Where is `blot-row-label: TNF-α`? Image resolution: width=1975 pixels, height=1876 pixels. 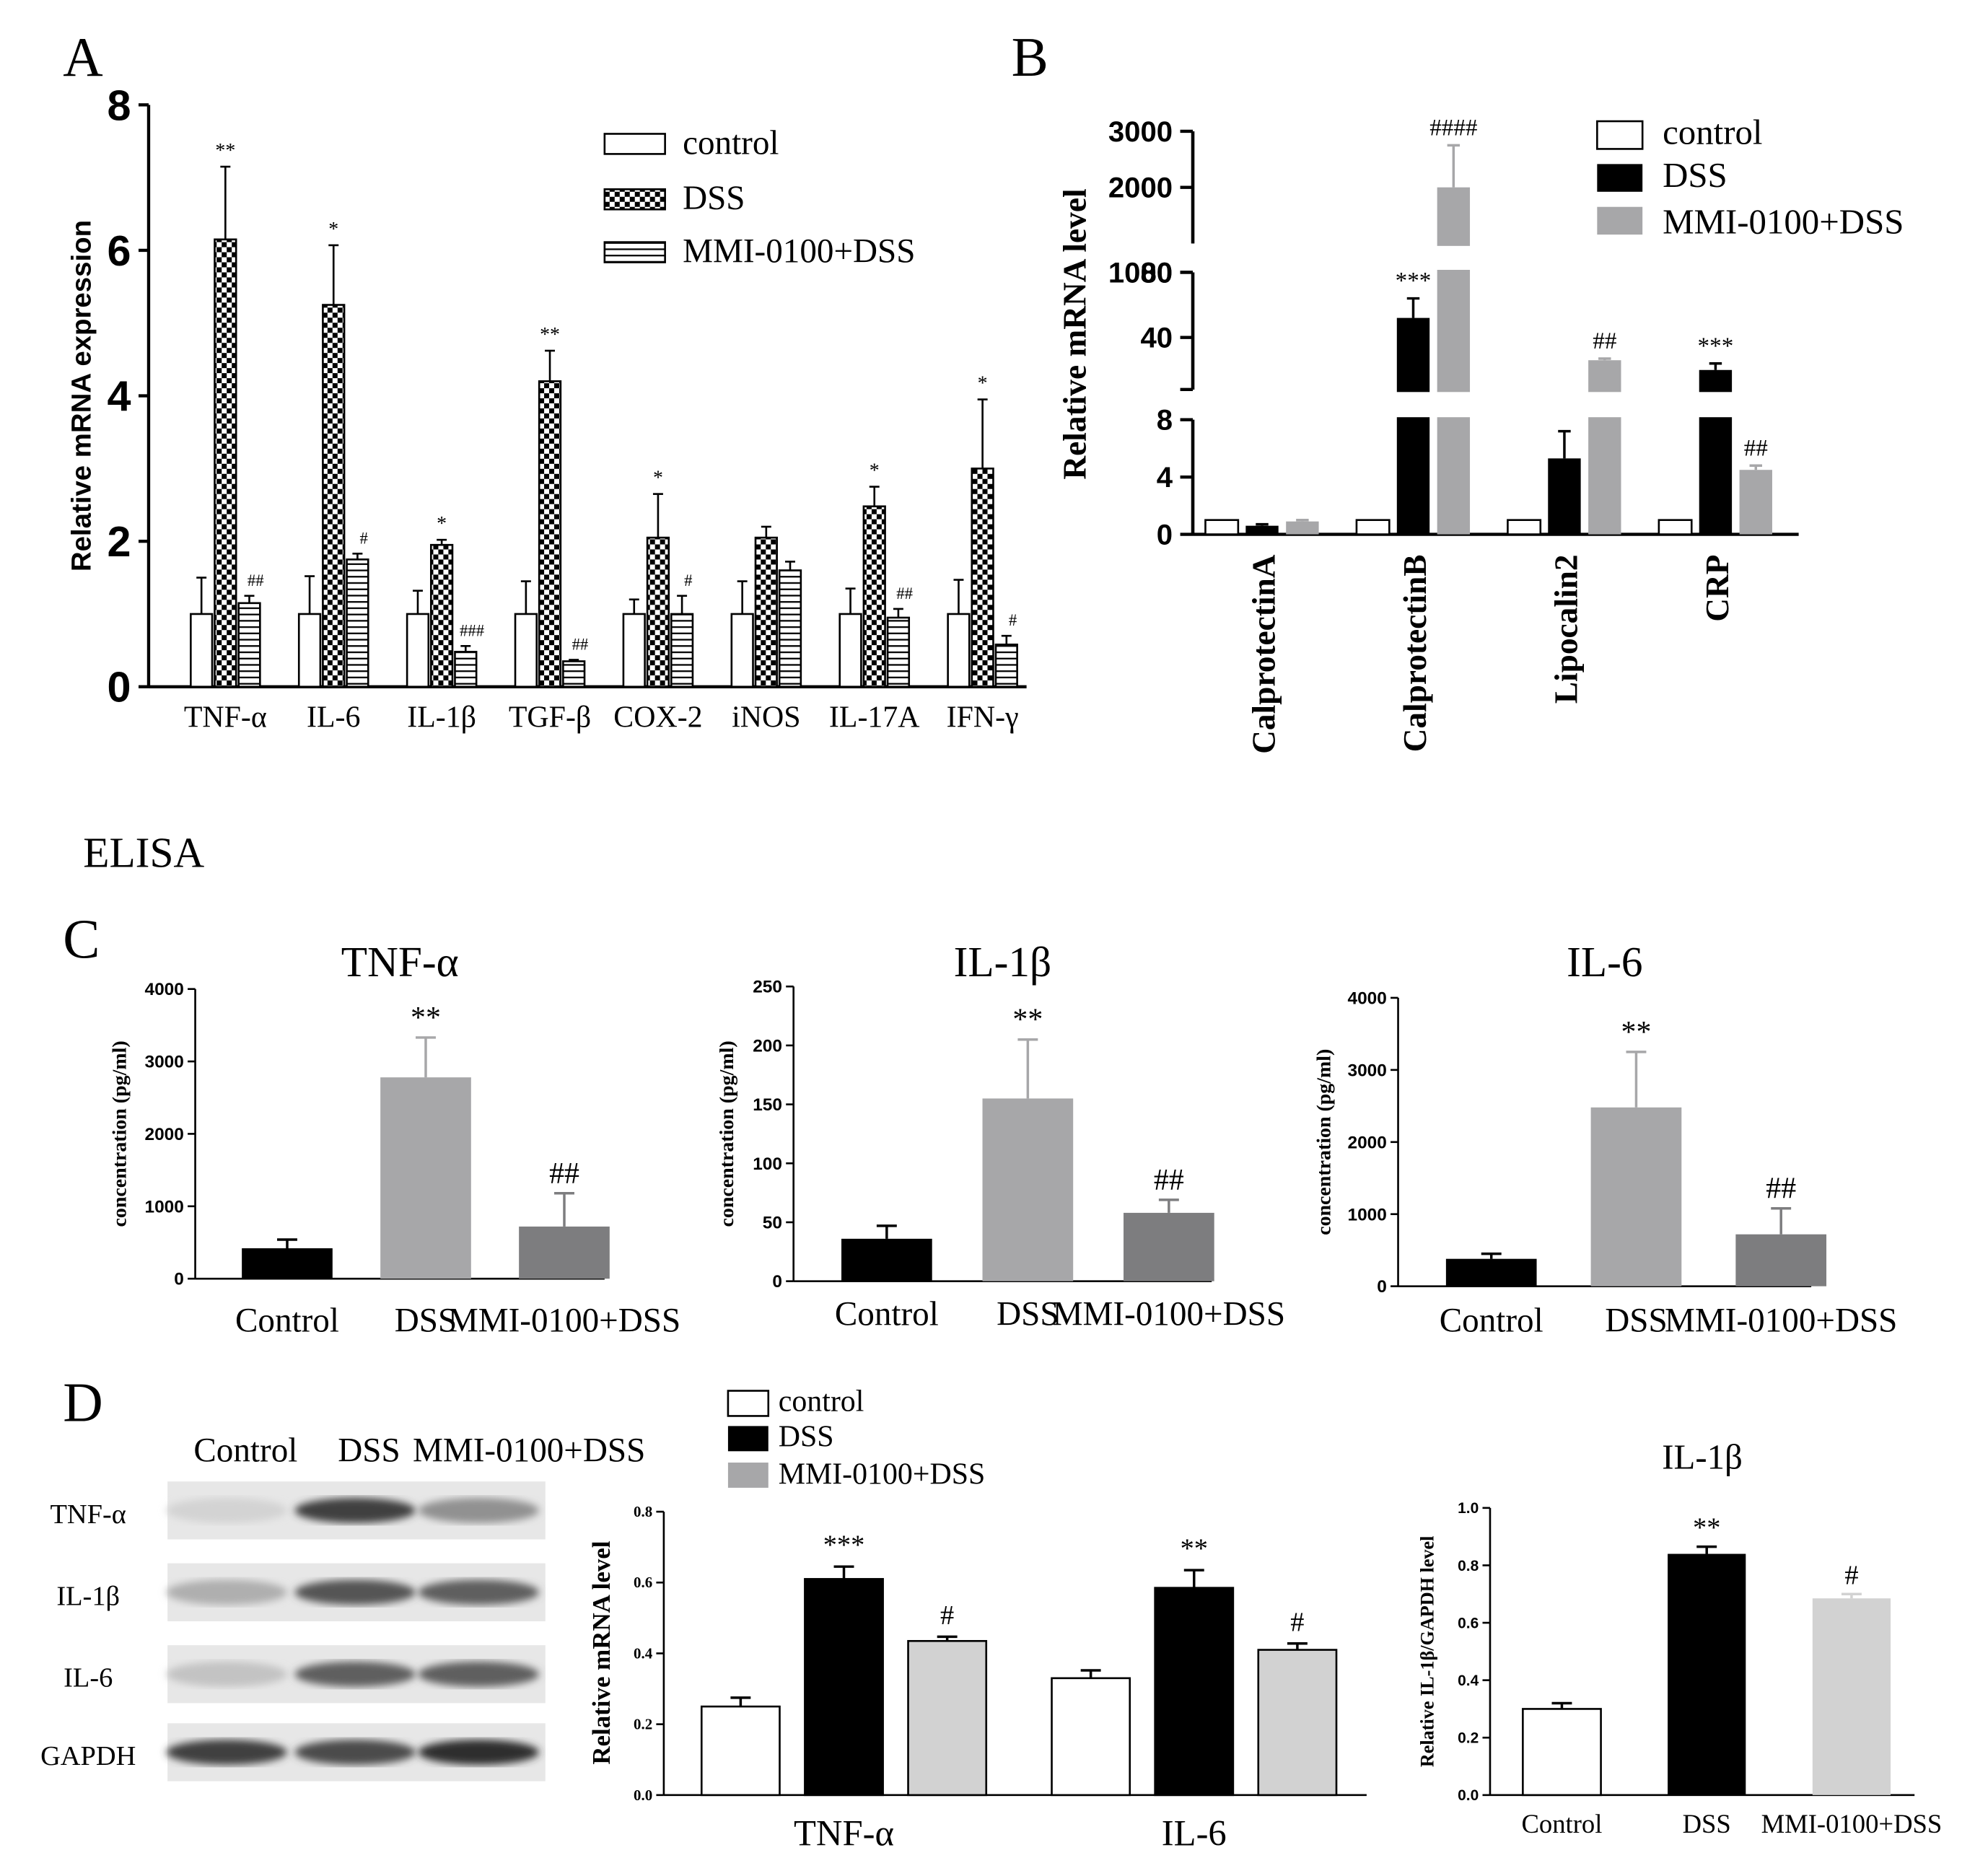 blot-row-label: TNF-α is located at coordinates (88, 1515).